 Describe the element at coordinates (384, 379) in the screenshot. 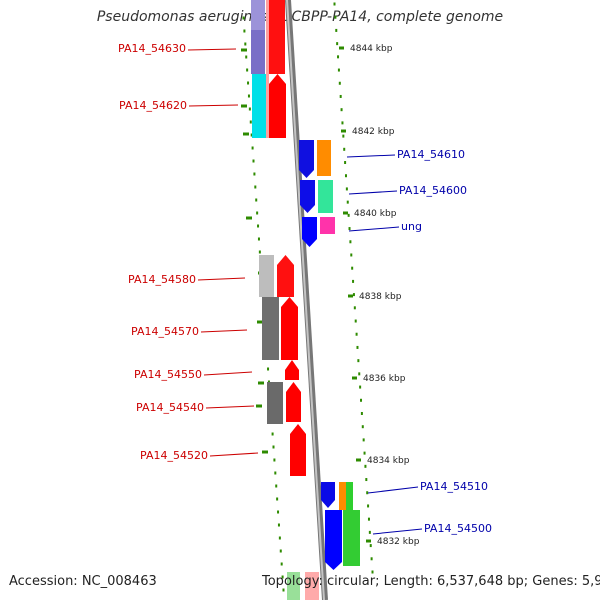

I see `coordinate-label: 4836 kbp` at that location.